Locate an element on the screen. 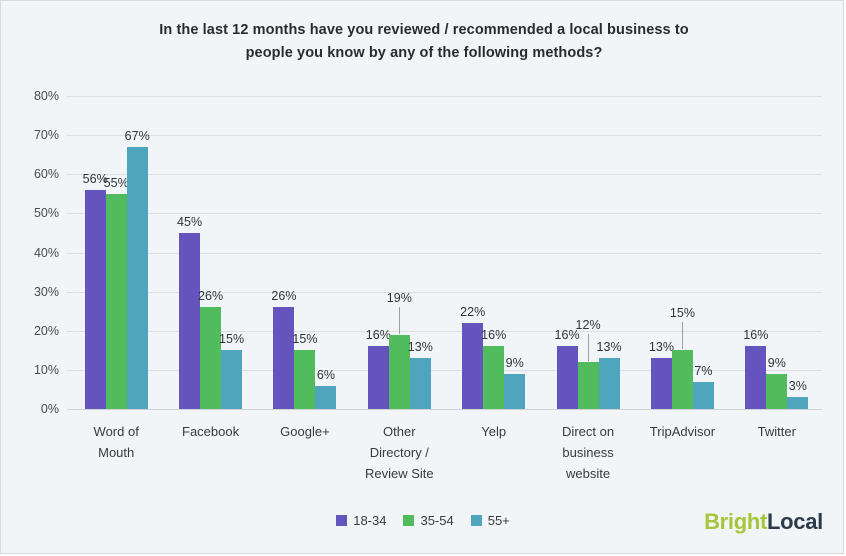 Image resolution: width=846 pixels, height=556 pixels. legend-item: 18-34 is located at coordinates (361, 520).